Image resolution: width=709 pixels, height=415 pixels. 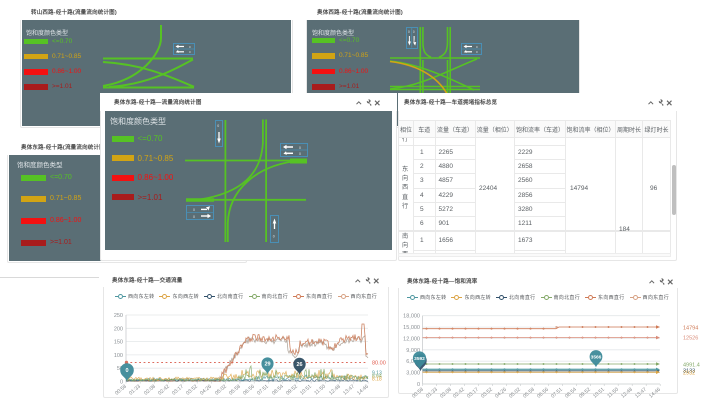 What do you see at coordinates (377, 374) in the screenshot?
I see `svg-text: 9.13` at bounding box center [377, 374].